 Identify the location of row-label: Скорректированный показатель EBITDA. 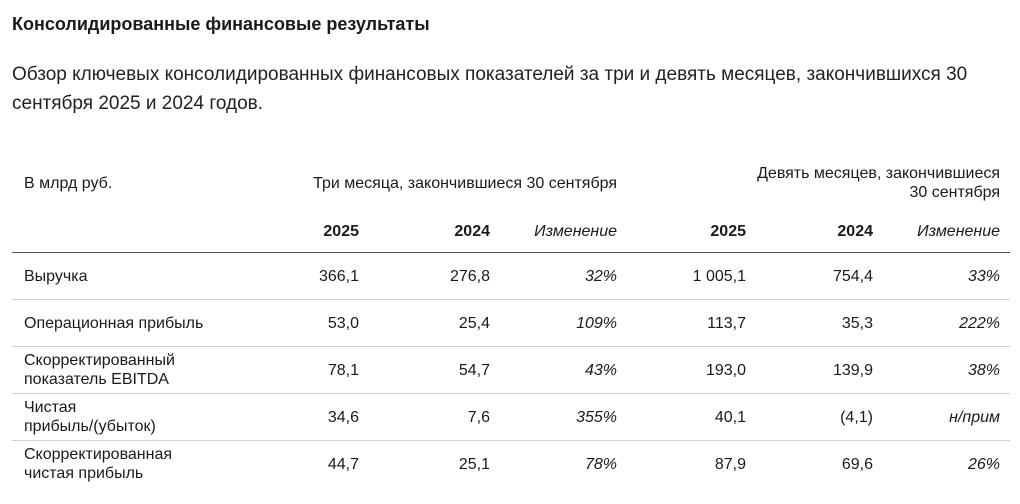
(99, 370).